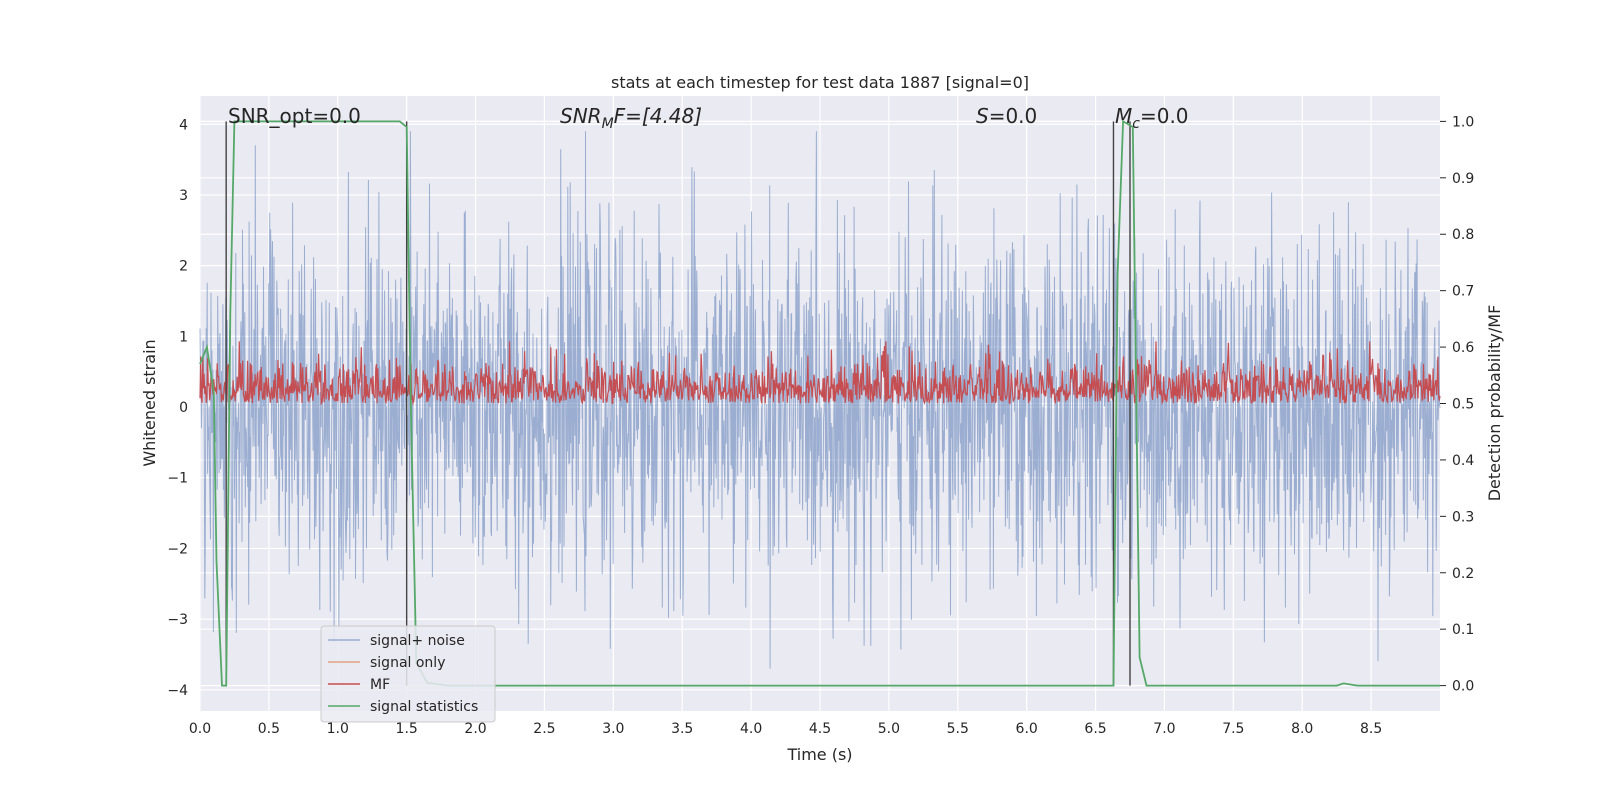  I want to click on y-tick-label-right: 1.0, so click(1463, 122).